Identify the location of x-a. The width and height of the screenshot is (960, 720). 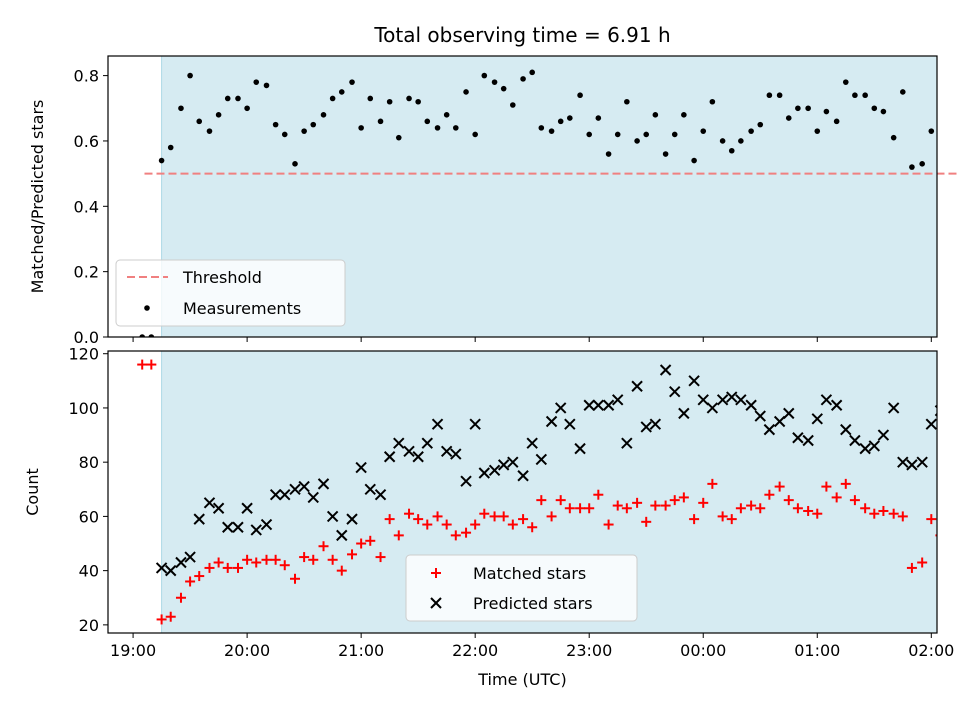
(957, 457).